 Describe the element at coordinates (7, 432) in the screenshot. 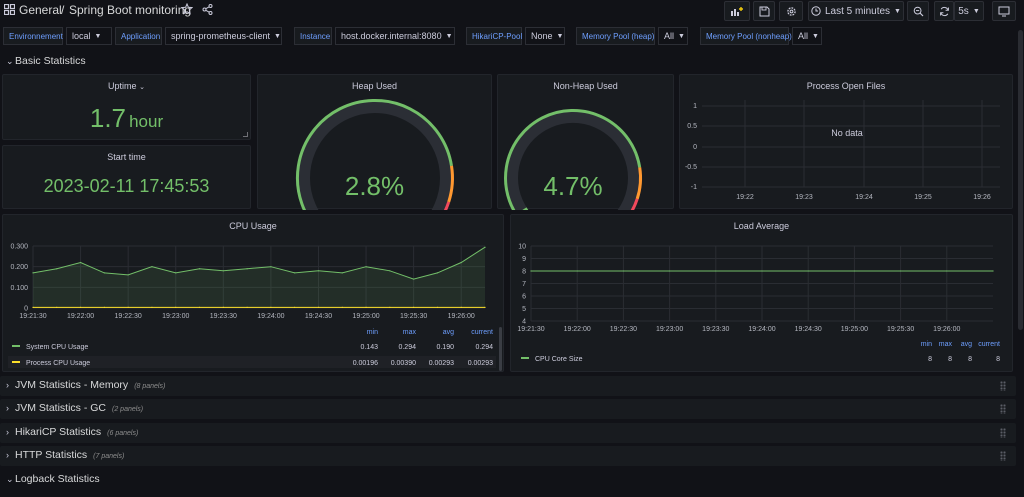

I see `chevron-right-icon: ›` at that location.